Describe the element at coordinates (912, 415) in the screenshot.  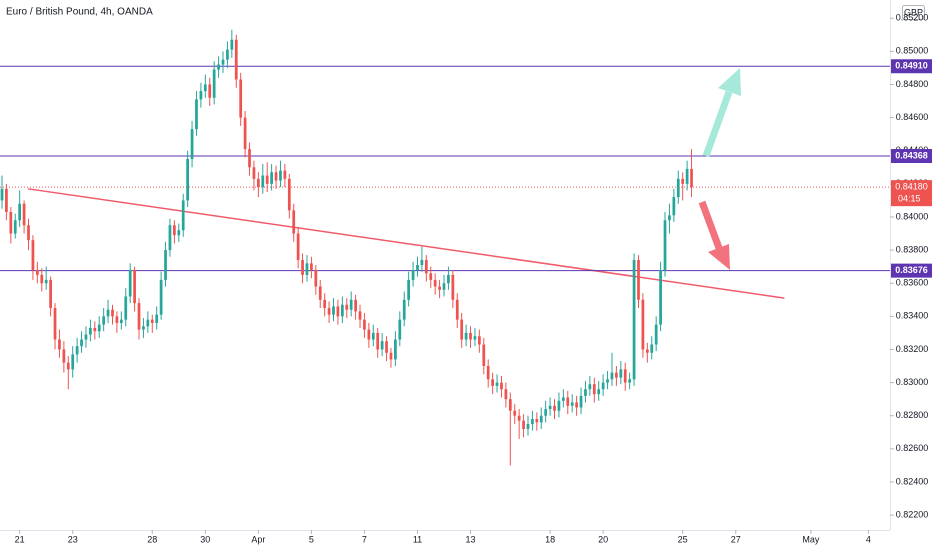
I see `y-tick-label: 0.82800` at that location.